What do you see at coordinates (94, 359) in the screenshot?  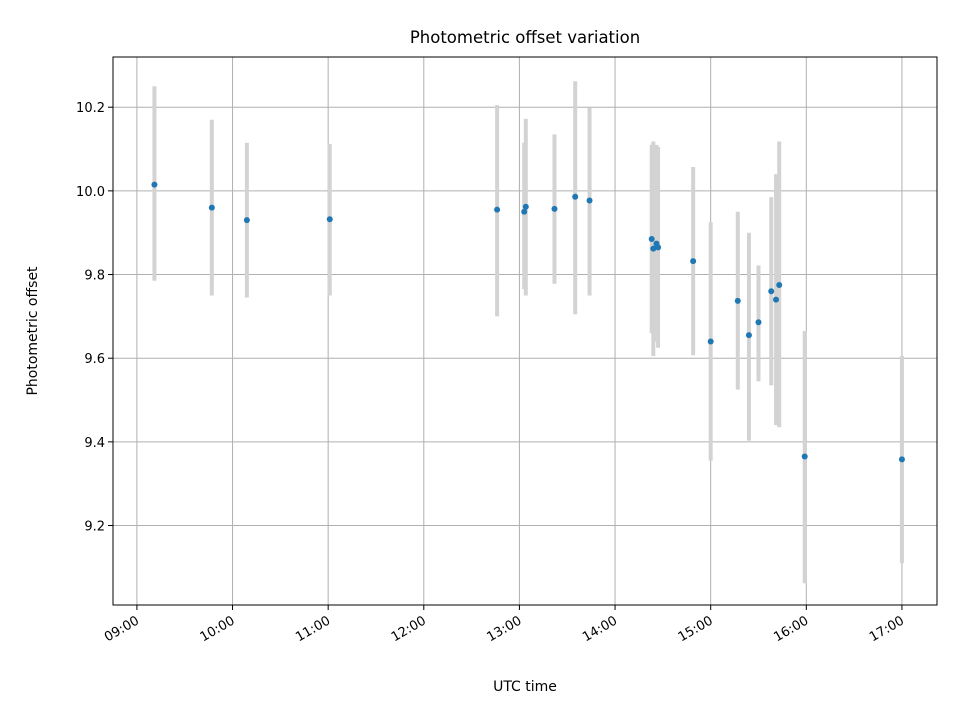 I see `y-tick-label: 9.6` at bounding box center [94, 359].